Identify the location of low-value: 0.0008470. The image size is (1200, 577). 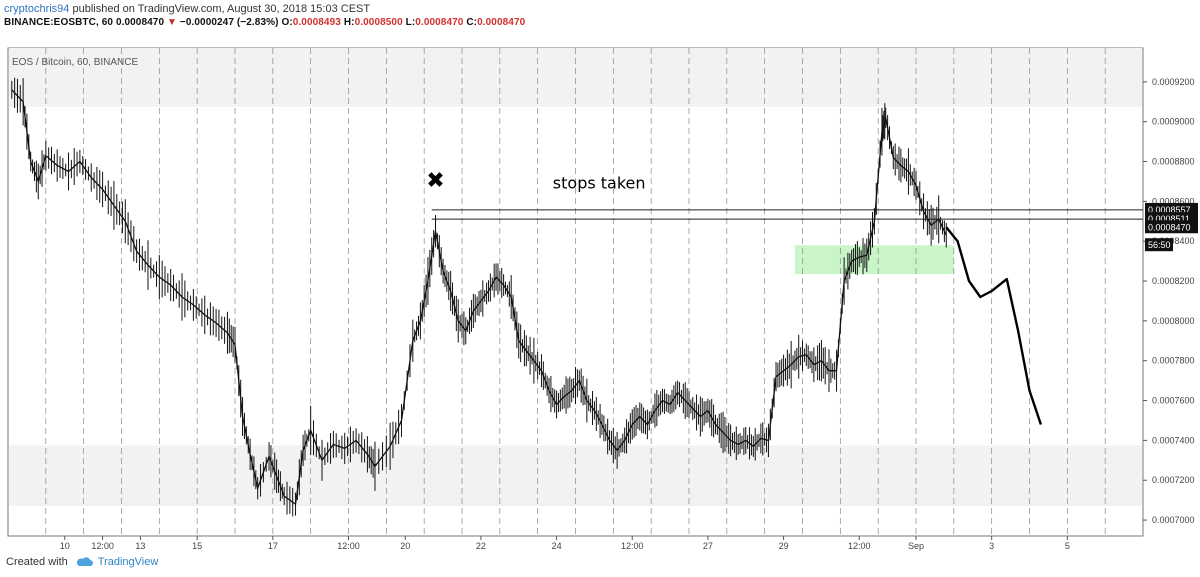
(439, 22).